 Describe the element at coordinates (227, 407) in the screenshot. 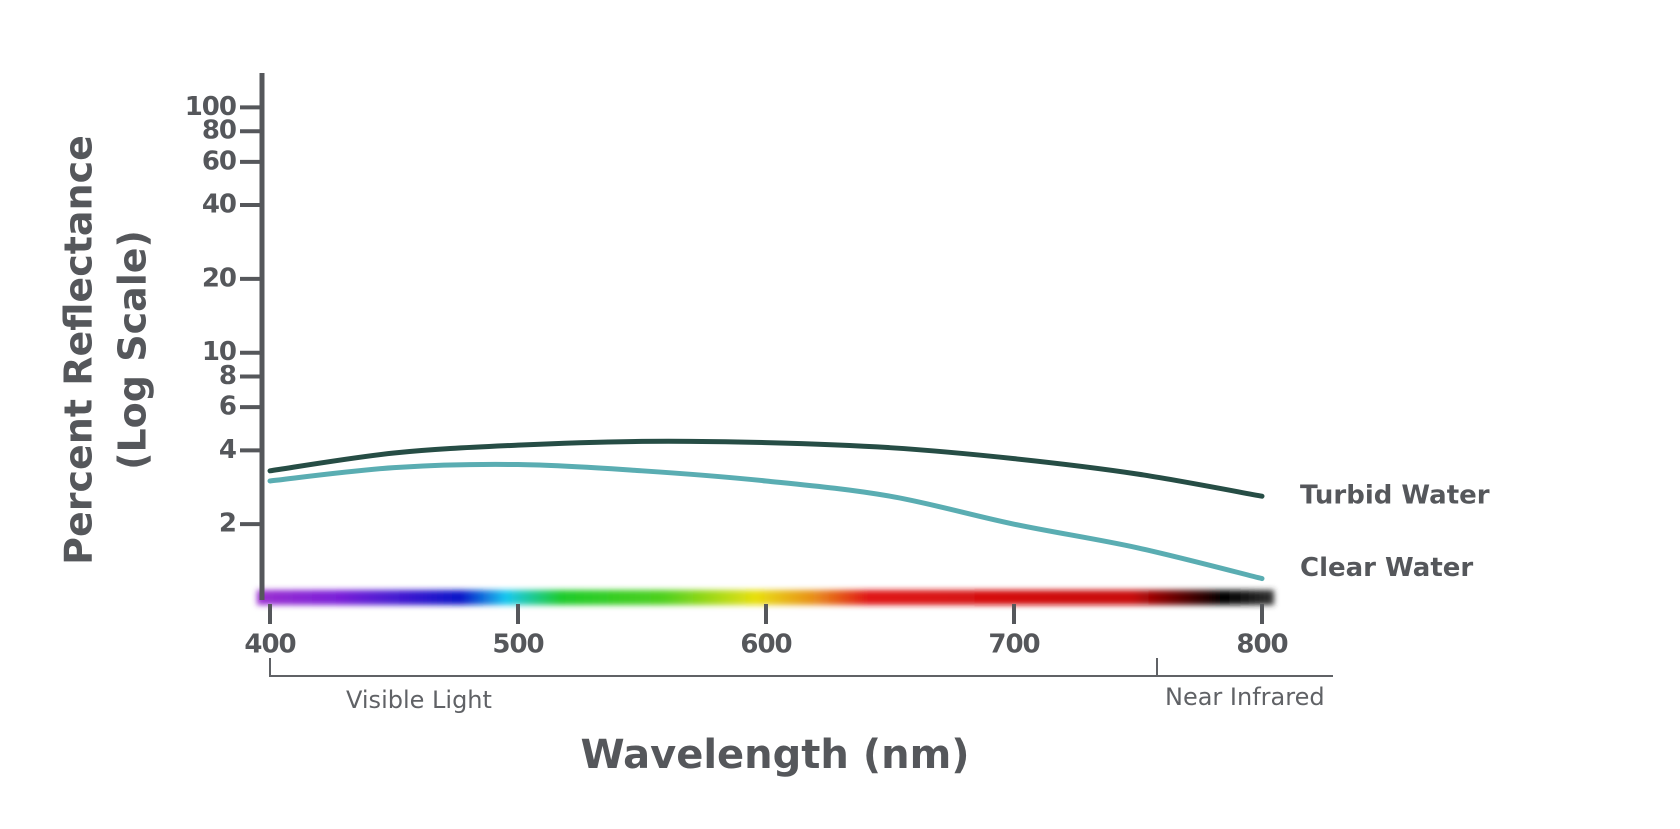

I see `y-tick-label: 6` at that location.